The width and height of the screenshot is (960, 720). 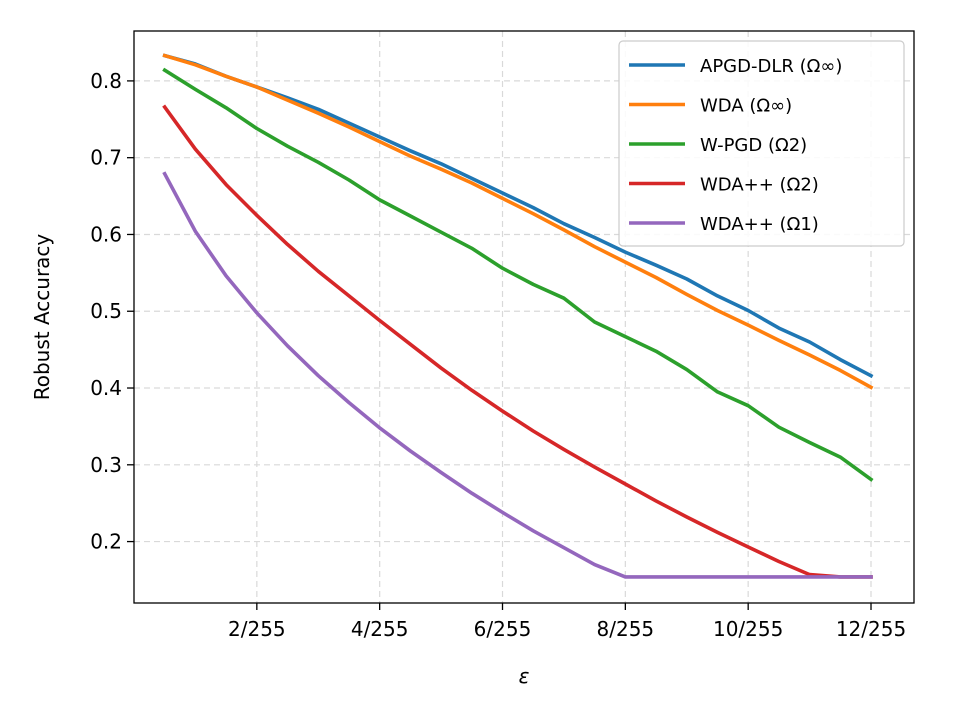 What do you see at coordinates (106, 388) in the screenshot?
I see `y-tick-label: 0.4` at bounding box center [106, 388].